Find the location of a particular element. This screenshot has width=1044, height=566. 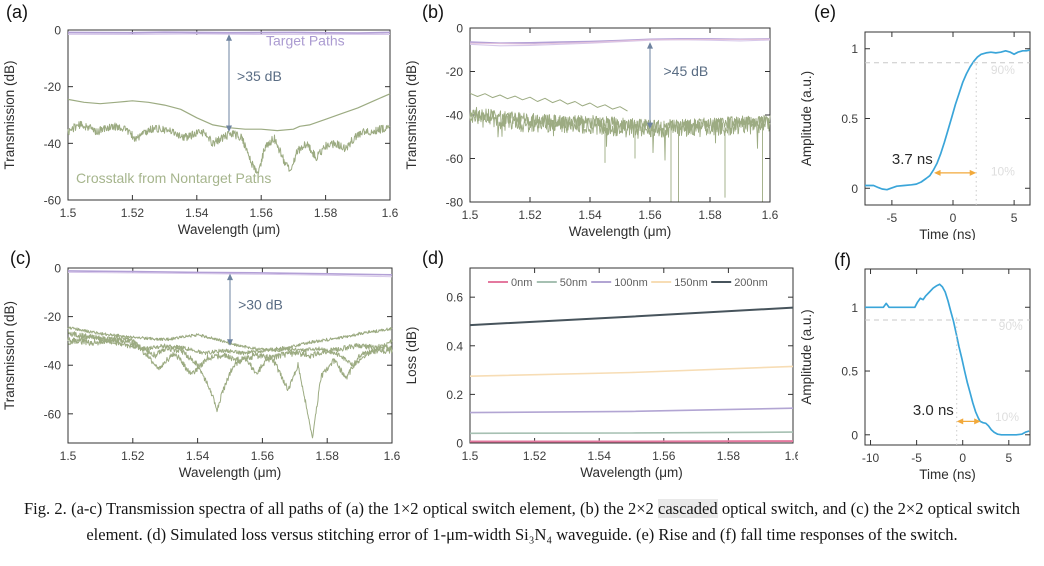

svg-text: >30 dB is located at coordinates (260, 304).